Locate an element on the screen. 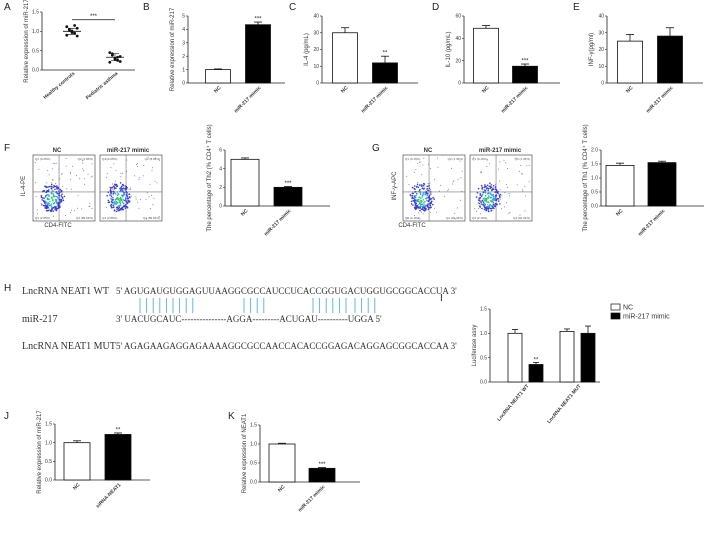 The width and height of the screenshot is (726, 559). y-tick-label: 60 is located at coordinates (458, 17).